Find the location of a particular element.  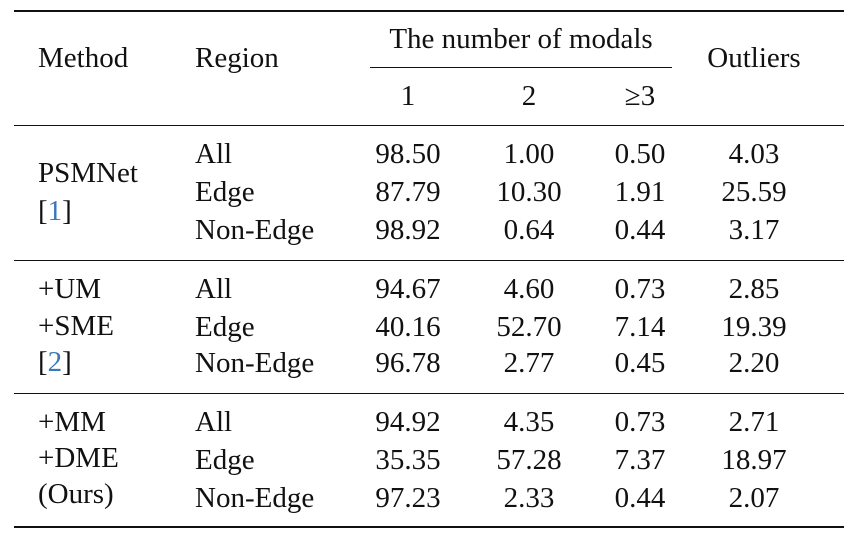

header-modal-1: 1 is located at coordinates (408, 96).